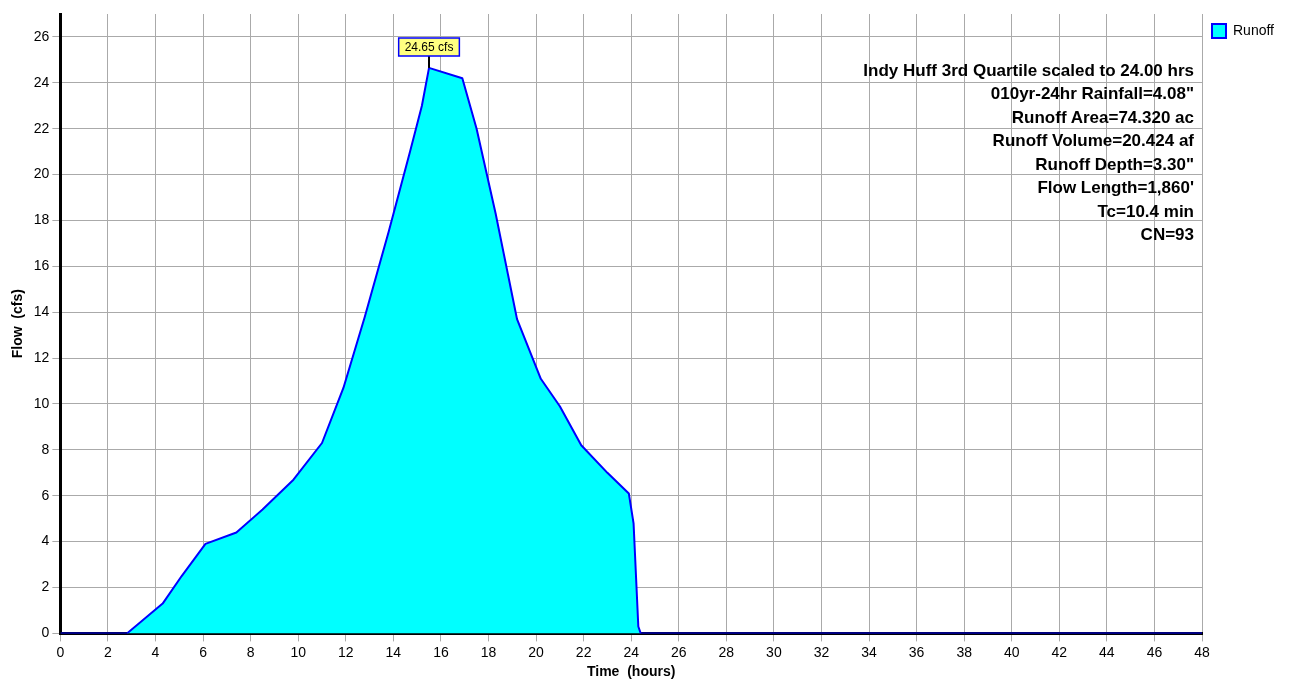  Describe the element at coordinates (429, 47) in the screenshot. I see `annotation: 24.65 cfs` at that location.